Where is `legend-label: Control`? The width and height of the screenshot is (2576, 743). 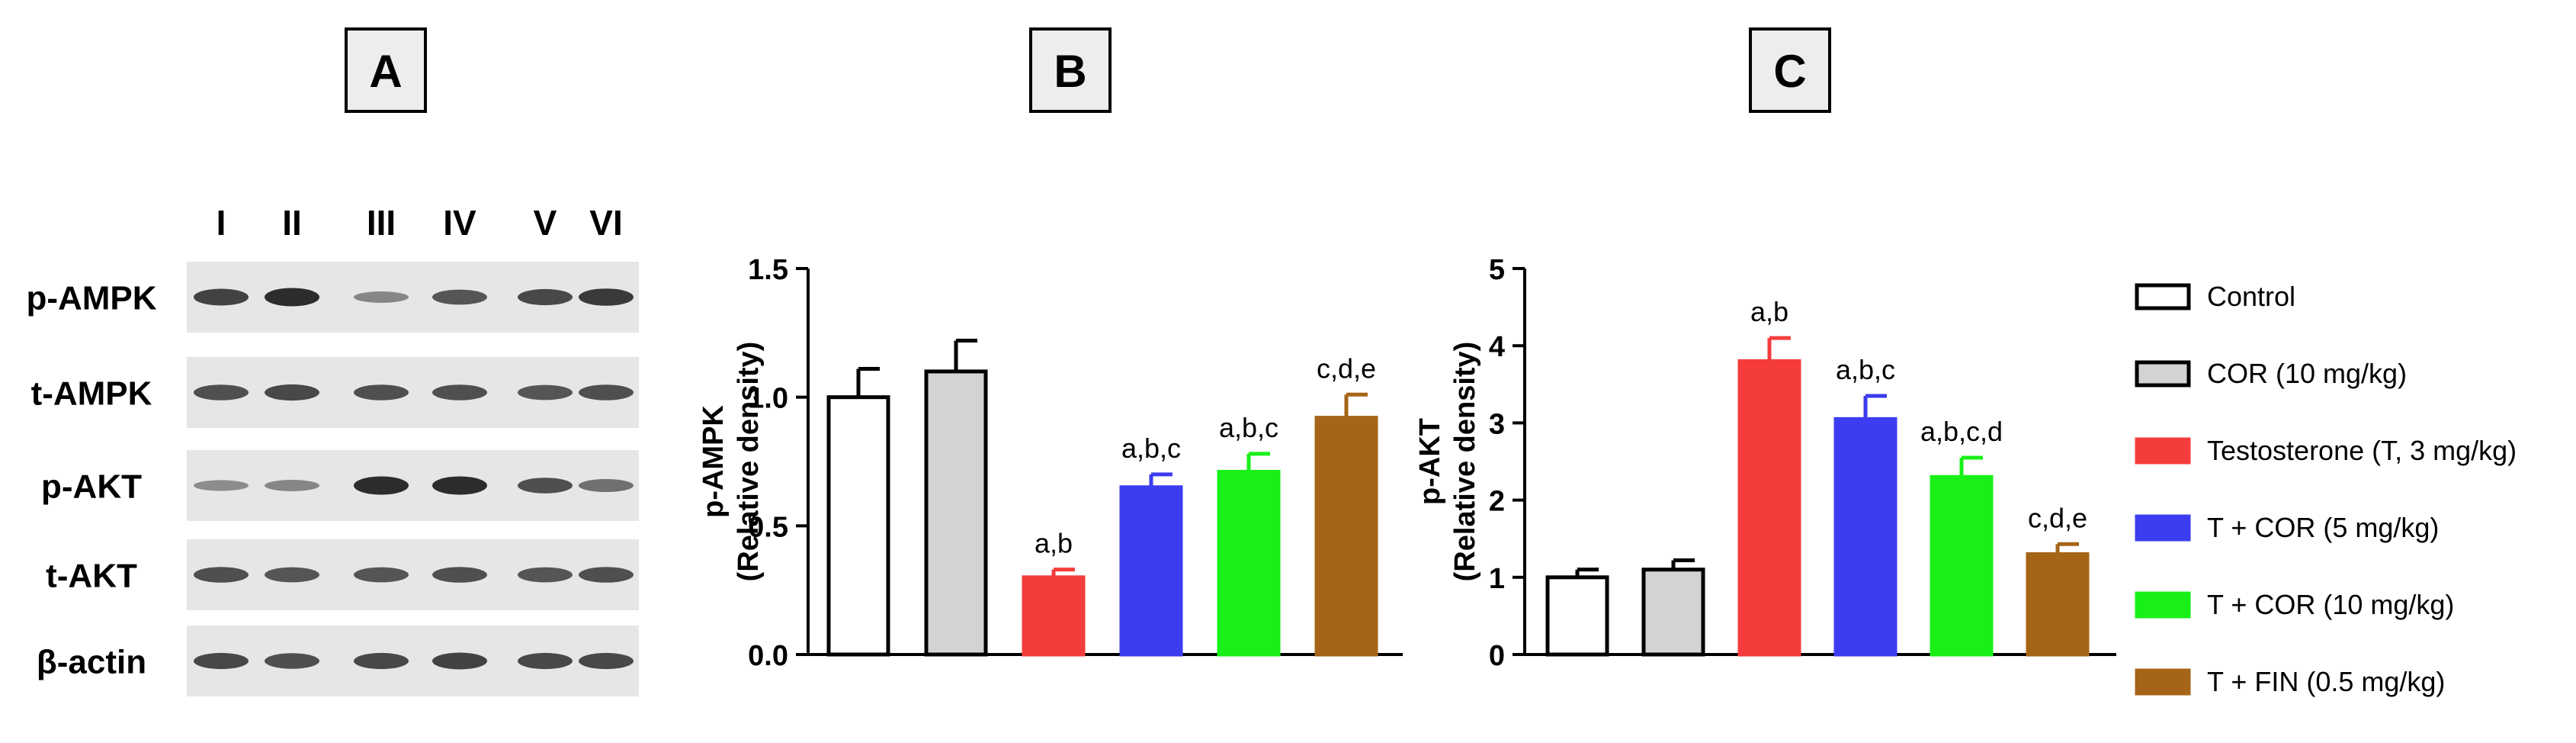
legend-label: Control is located at coordinates (2251, 296).